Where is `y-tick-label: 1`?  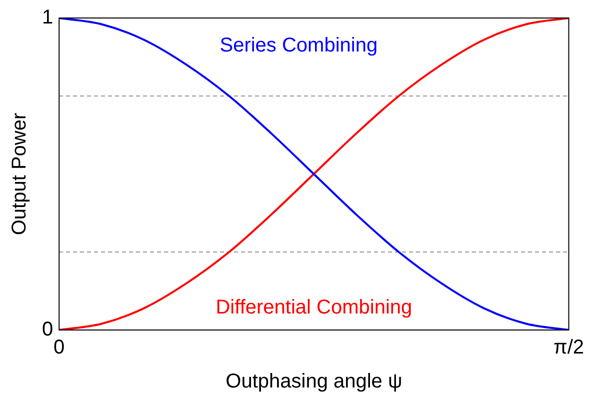 y-tick-label: 1 is located at coordinates (48, 17).